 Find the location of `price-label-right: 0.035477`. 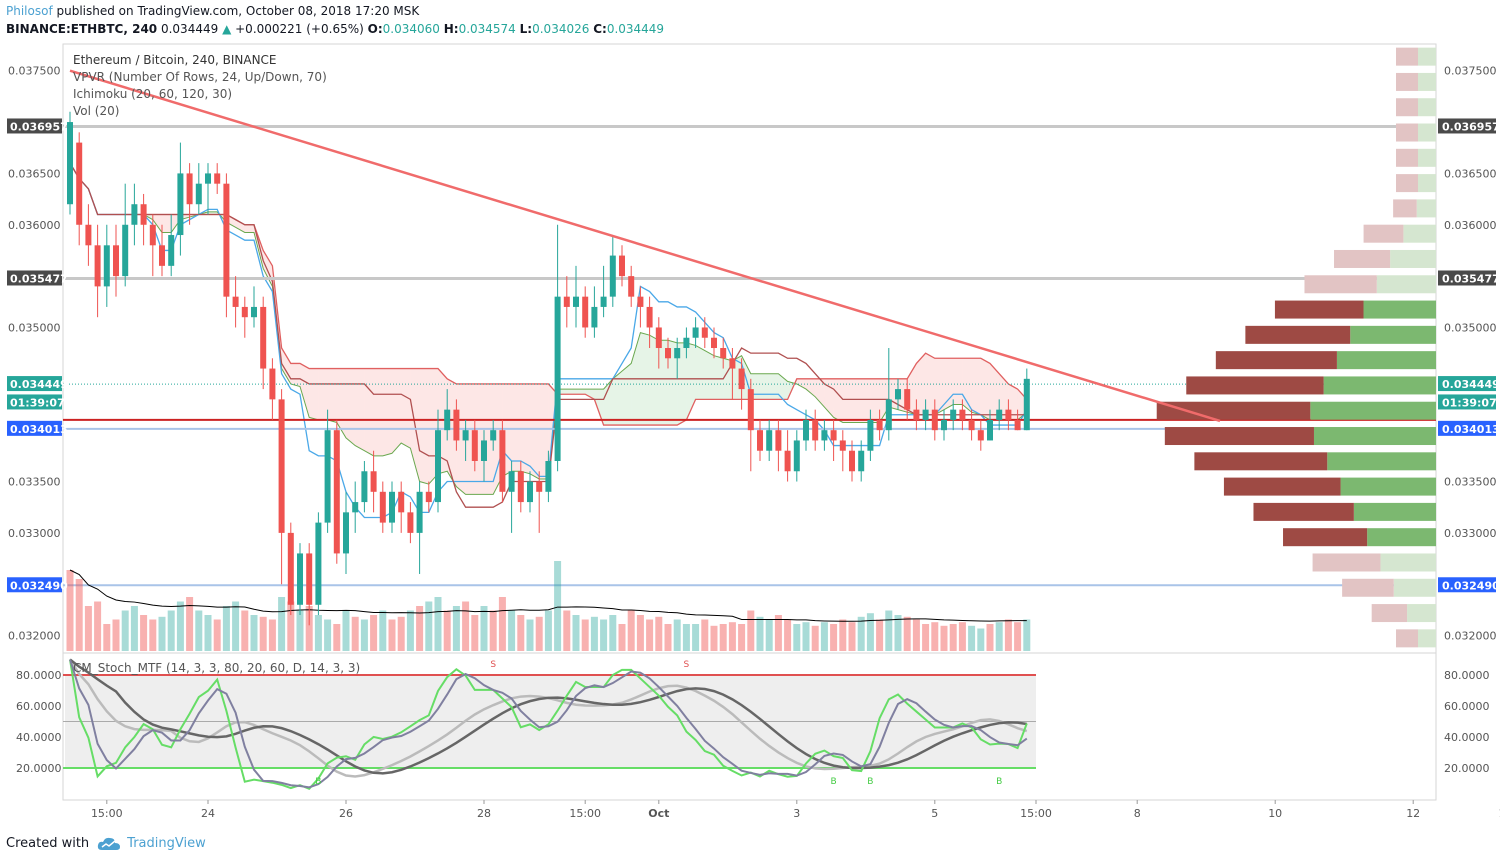

price-label-right: 0.035477 is located at coordinates (1471, 278).